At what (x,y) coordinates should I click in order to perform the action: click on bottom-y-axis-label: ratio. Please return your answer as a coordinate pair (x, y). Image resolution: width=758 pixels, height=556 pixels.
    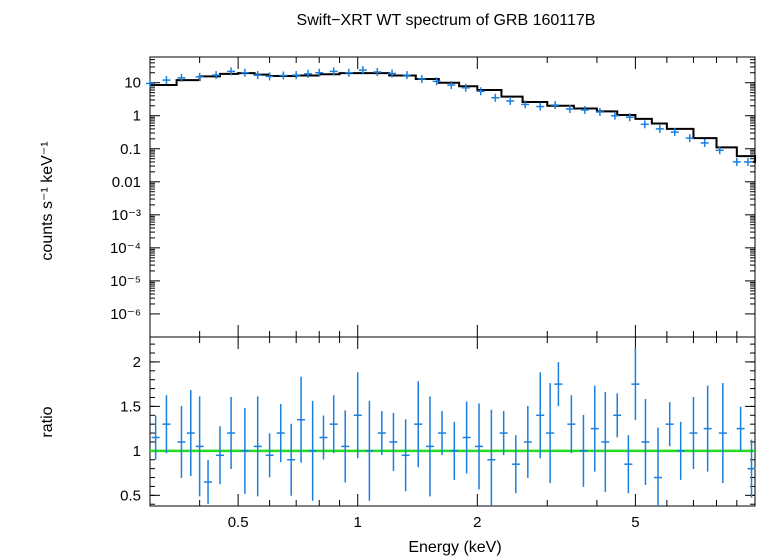
    Looking at the image, I should click on (47, 421).